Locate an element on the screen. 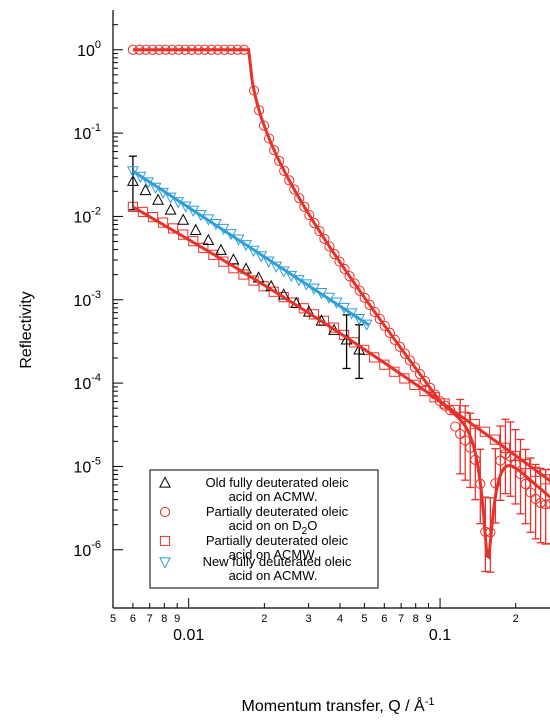 The height and width of the screenshot is (720, 550). x-major-tick-label: 0.1 is located at coordinates (440, 635).